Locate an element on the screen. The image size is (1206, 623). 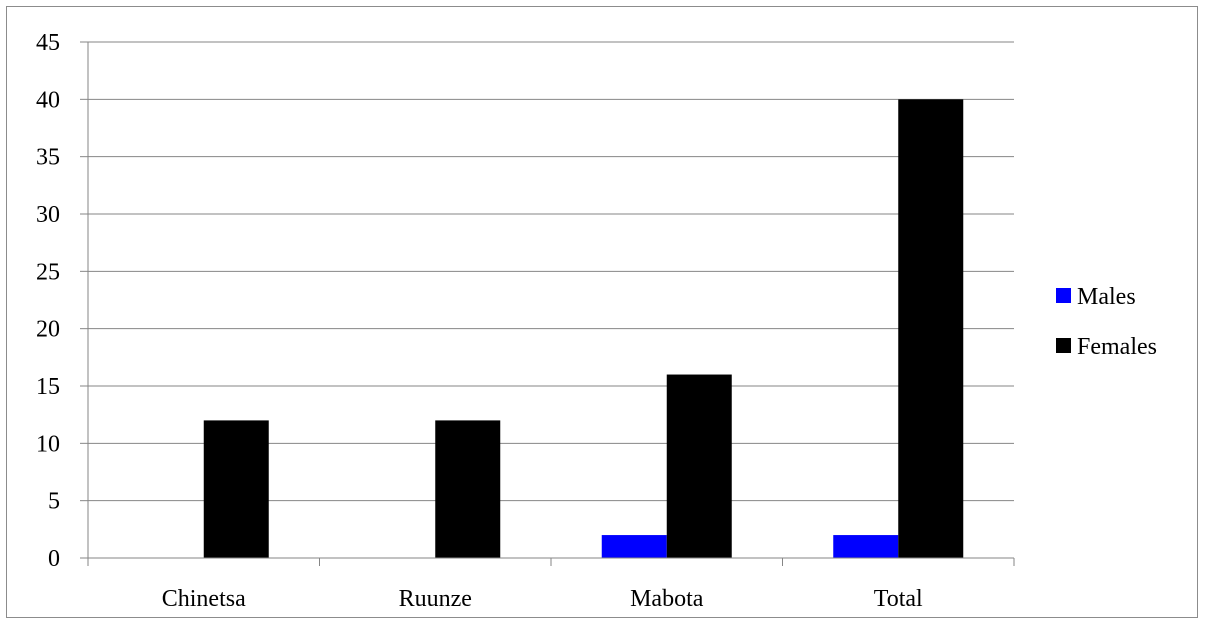
legend-label-females: Females is located at coordinates (1117, 347).